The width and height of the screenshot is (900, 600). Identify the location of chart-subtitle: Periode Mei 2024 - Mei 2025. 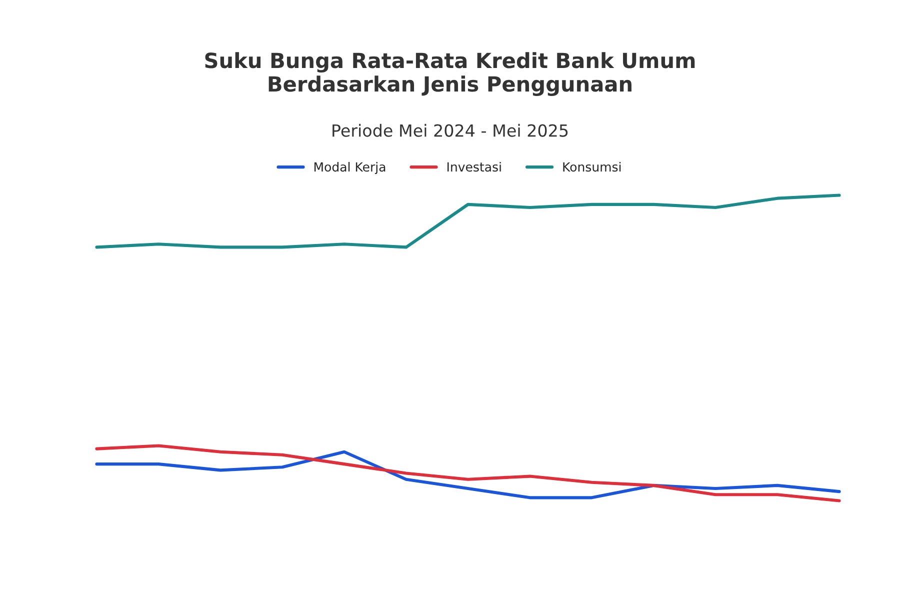
(450, 130).